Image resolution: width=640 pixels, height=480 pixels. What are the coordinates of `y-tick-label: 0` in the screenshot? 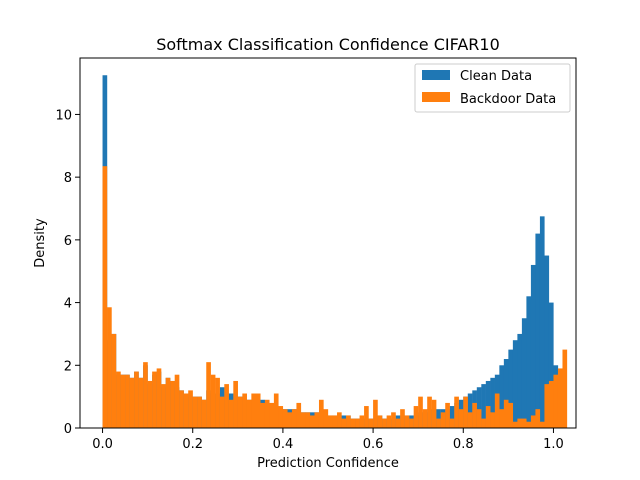 It's located at (68, 429).